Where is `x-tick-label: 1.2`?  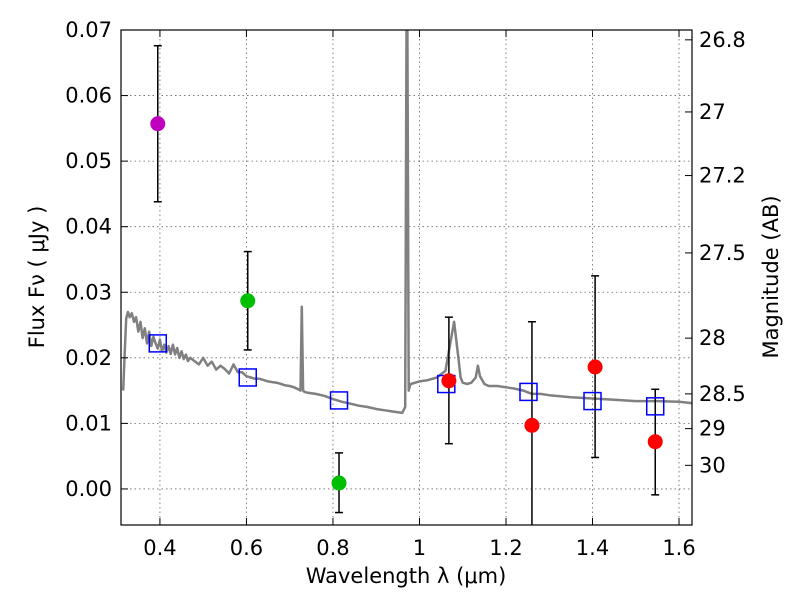 x-tick-label: 1.2 is located at coordinates (505, 548).